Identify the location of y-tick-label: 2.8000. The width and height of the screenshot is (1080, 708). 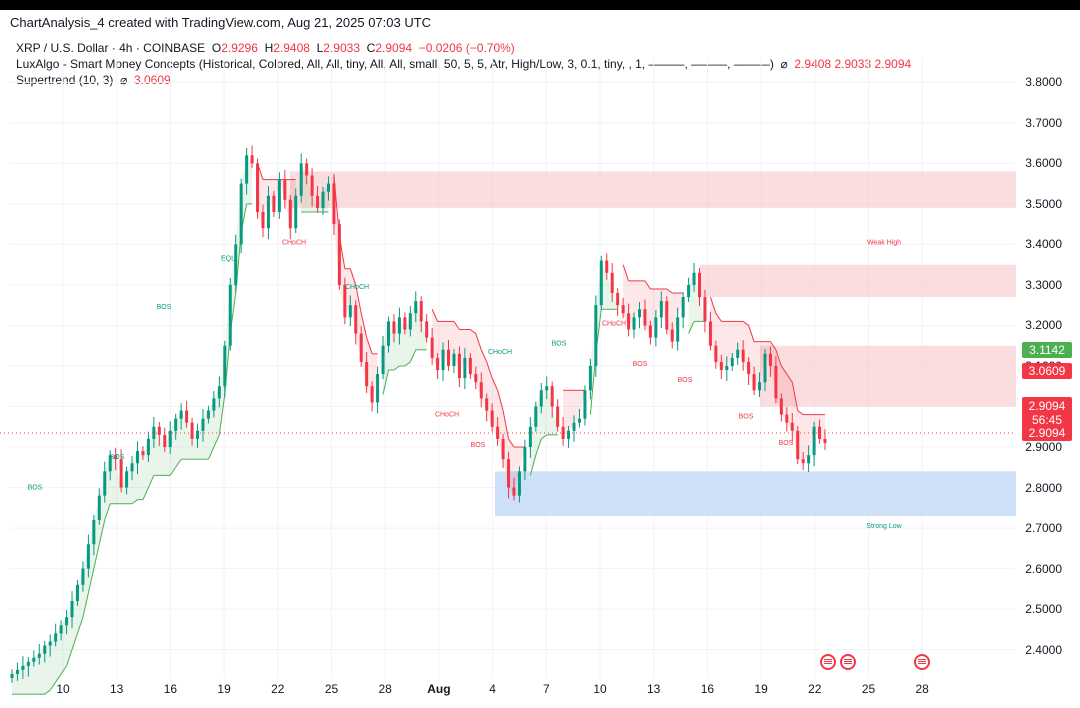
(1043, 487).